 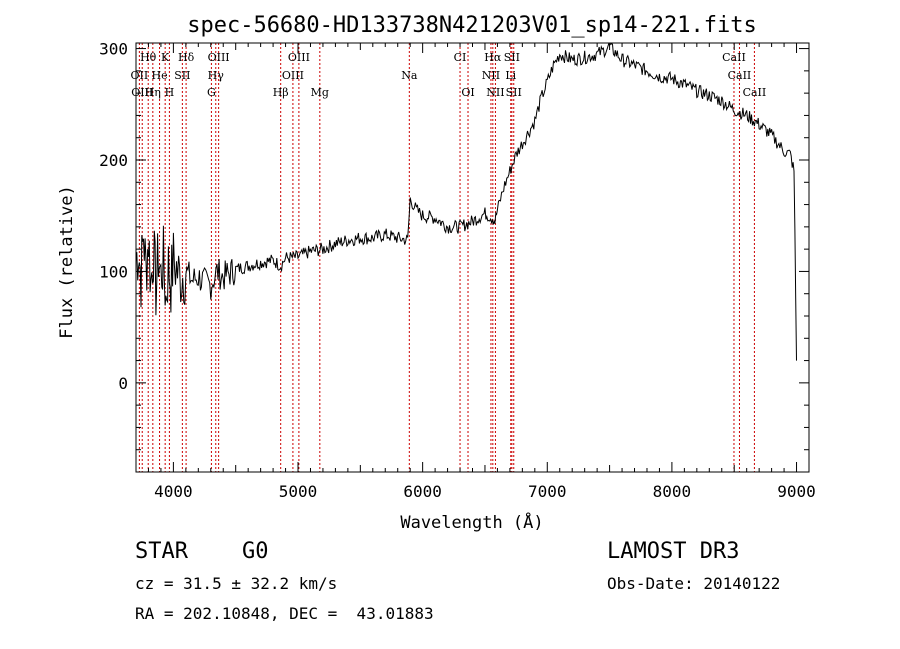 What do you see at coordinates (186, 57) in the screenshot?
I see `line-label: Hδ` at bounding box center [186, 57].